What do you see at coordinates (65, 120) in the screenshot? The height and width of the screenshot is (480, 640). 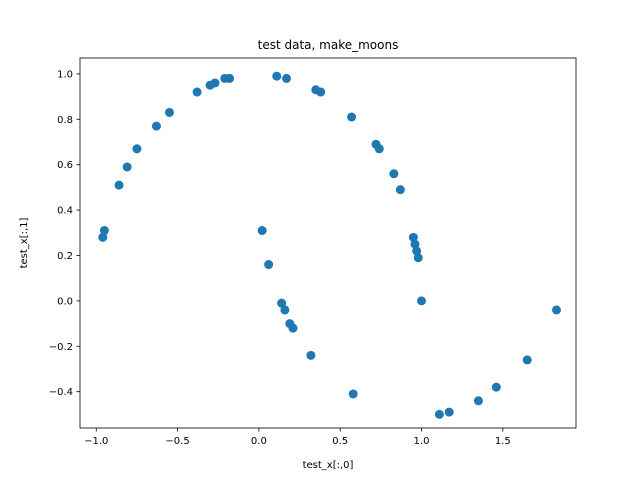 I see `y-tick-label: 0.8` at bounding box center [65, 120].